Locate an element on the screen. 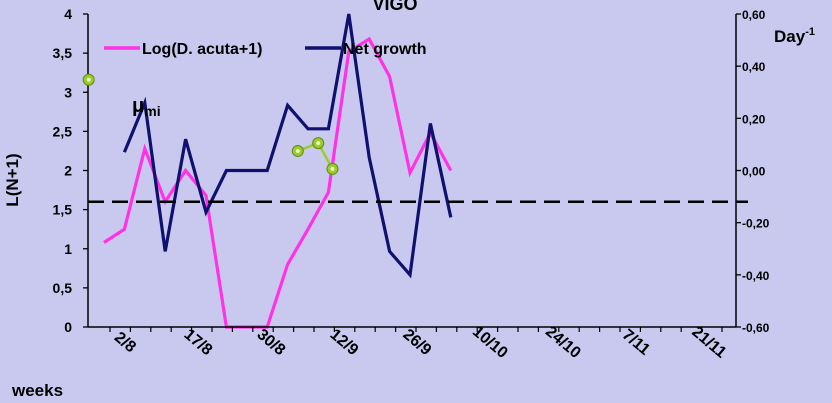 The width and height of the screenshot is (832, 403). y-tick-label: 0 is located at coordinates (68, 327).